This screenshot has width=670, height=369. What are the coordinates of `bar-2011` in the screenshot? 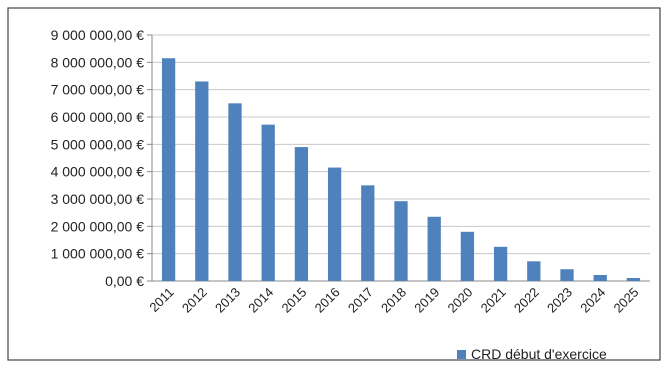 It's located at (168, 169).